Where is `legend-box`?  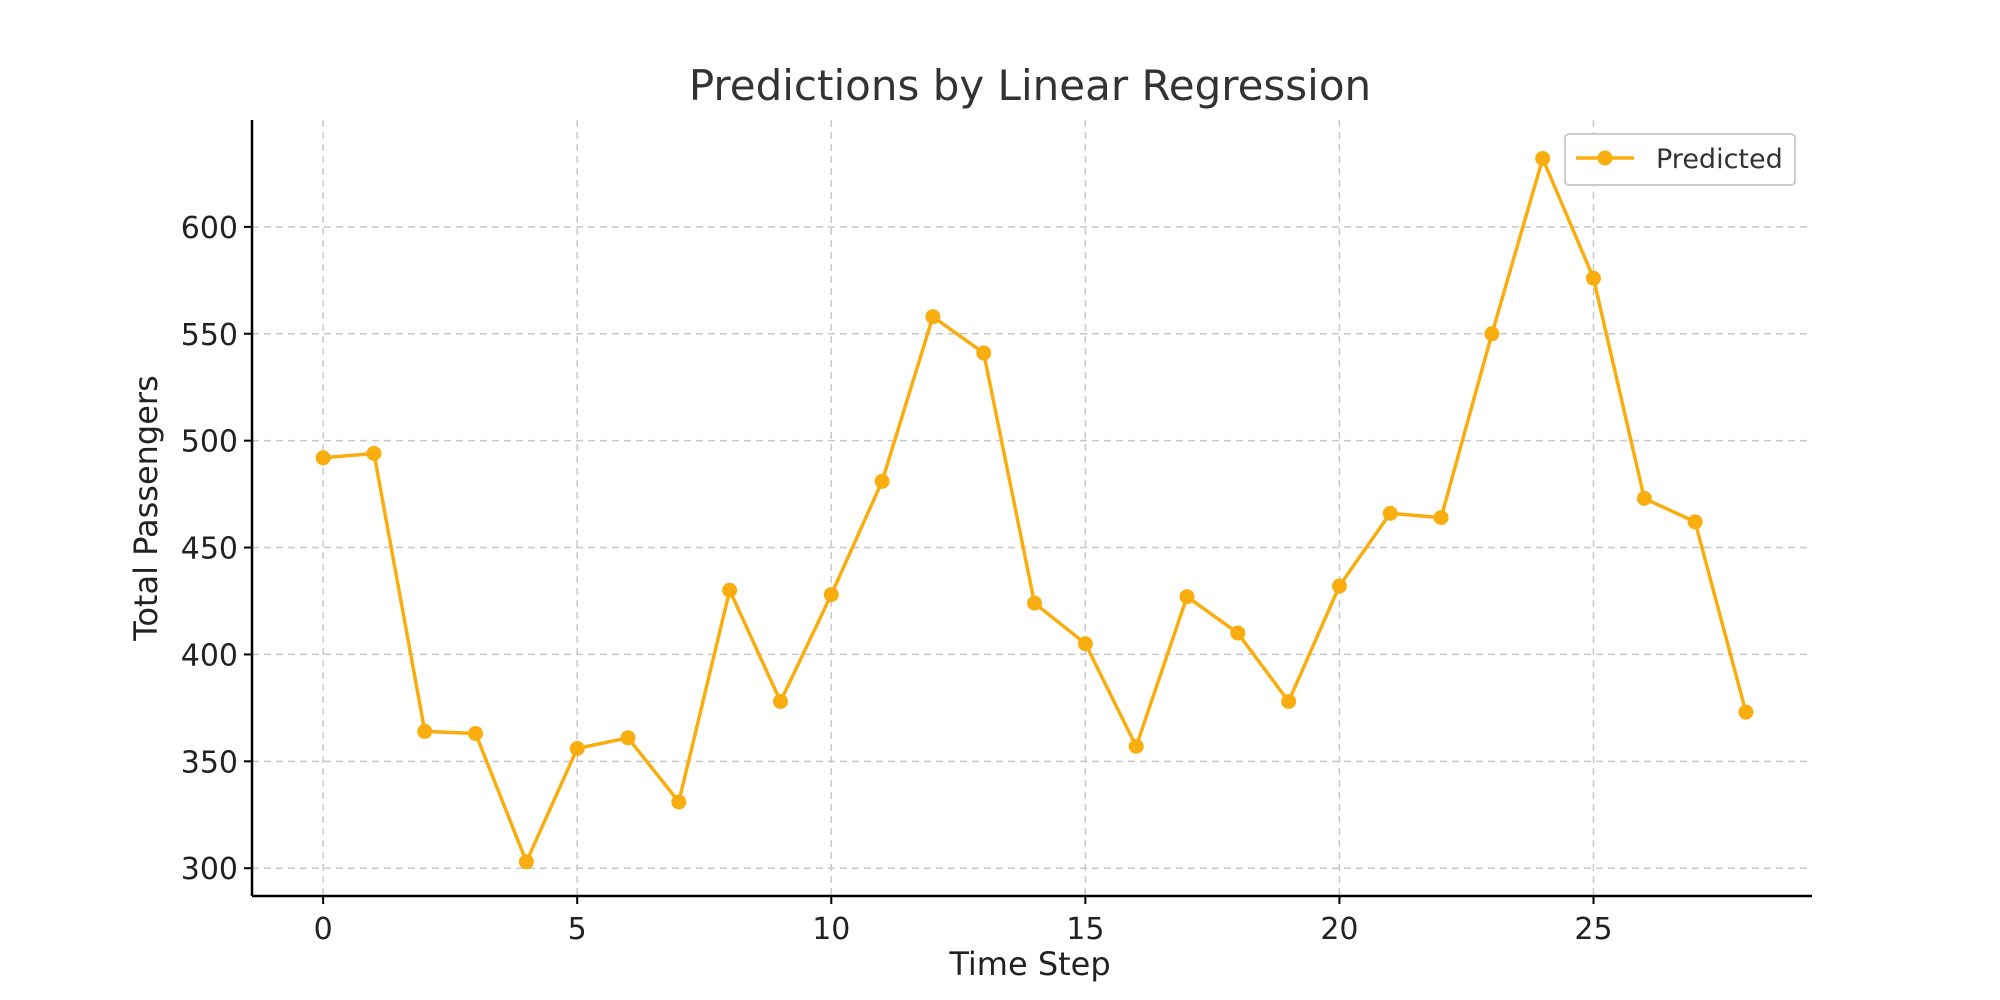
legend-box is located at coordinates (1680, 159).